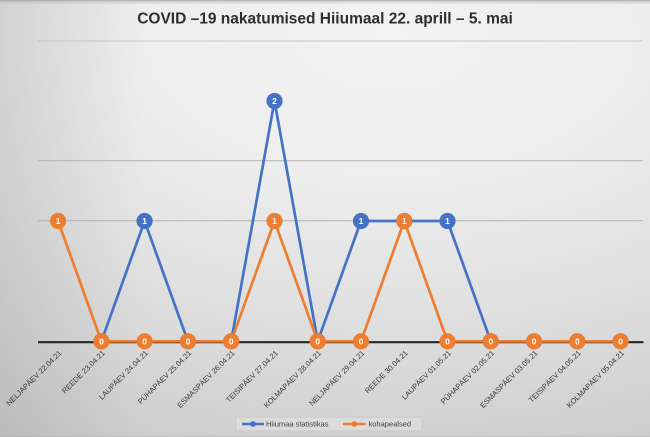  Describe the element at coordinates (274, 101) in the screenshot. I see `svg-text: 2` at that location.